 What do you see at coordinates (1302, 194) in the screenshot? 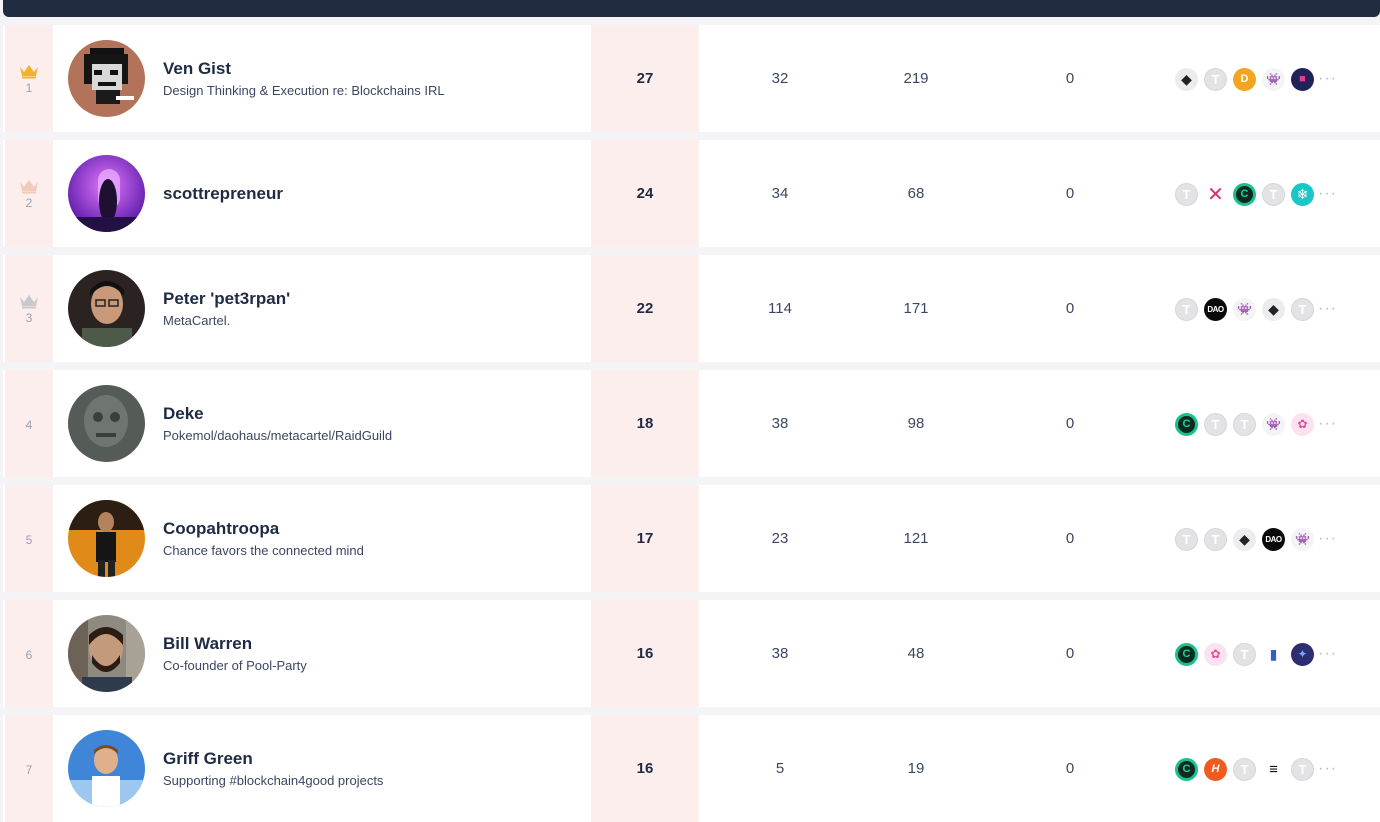
I see `snowflake-icon: ❄` at bounding box center [1302, 194].